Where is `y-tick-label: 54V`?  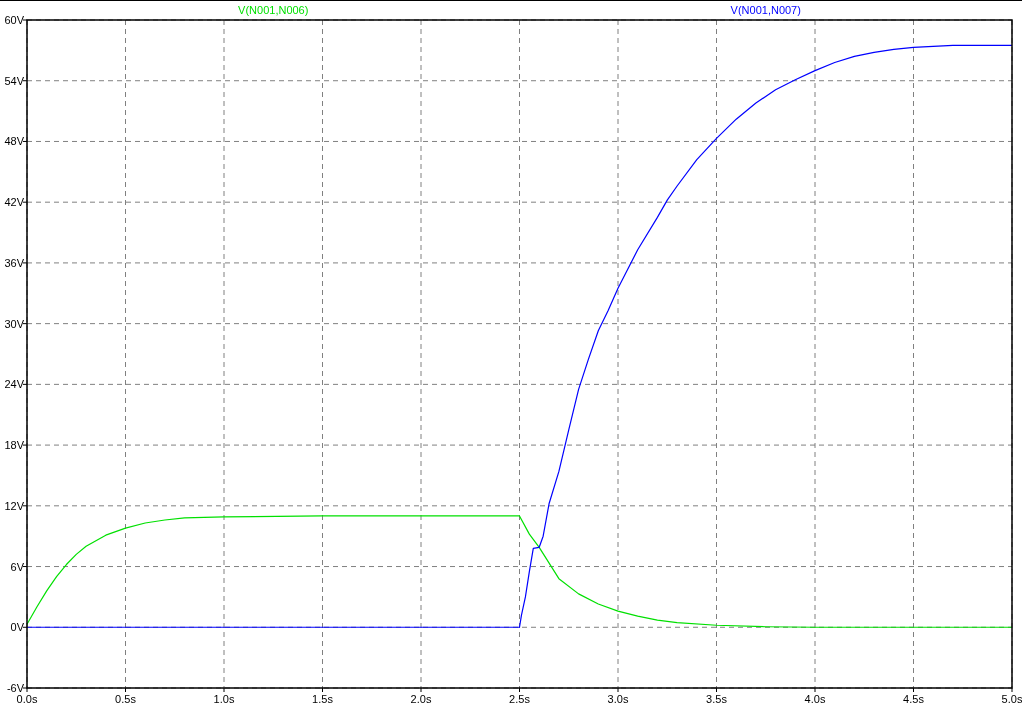
y-tick-label: 54V is located at coordinates (14, 80).